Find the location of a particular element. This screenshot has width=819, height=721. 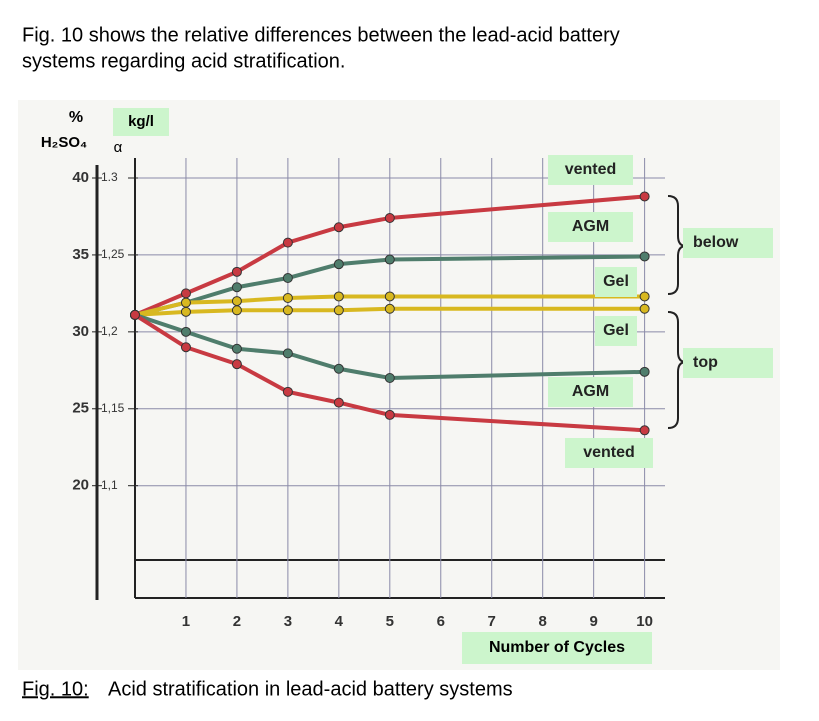

intro-line: systems regarding acid stratification. is located at coordinates (183, 61).